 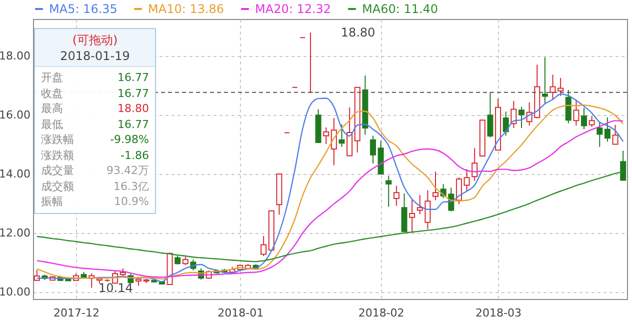 I want to click on legend-label: MA20: 12.32, so click(x=293, y=9).